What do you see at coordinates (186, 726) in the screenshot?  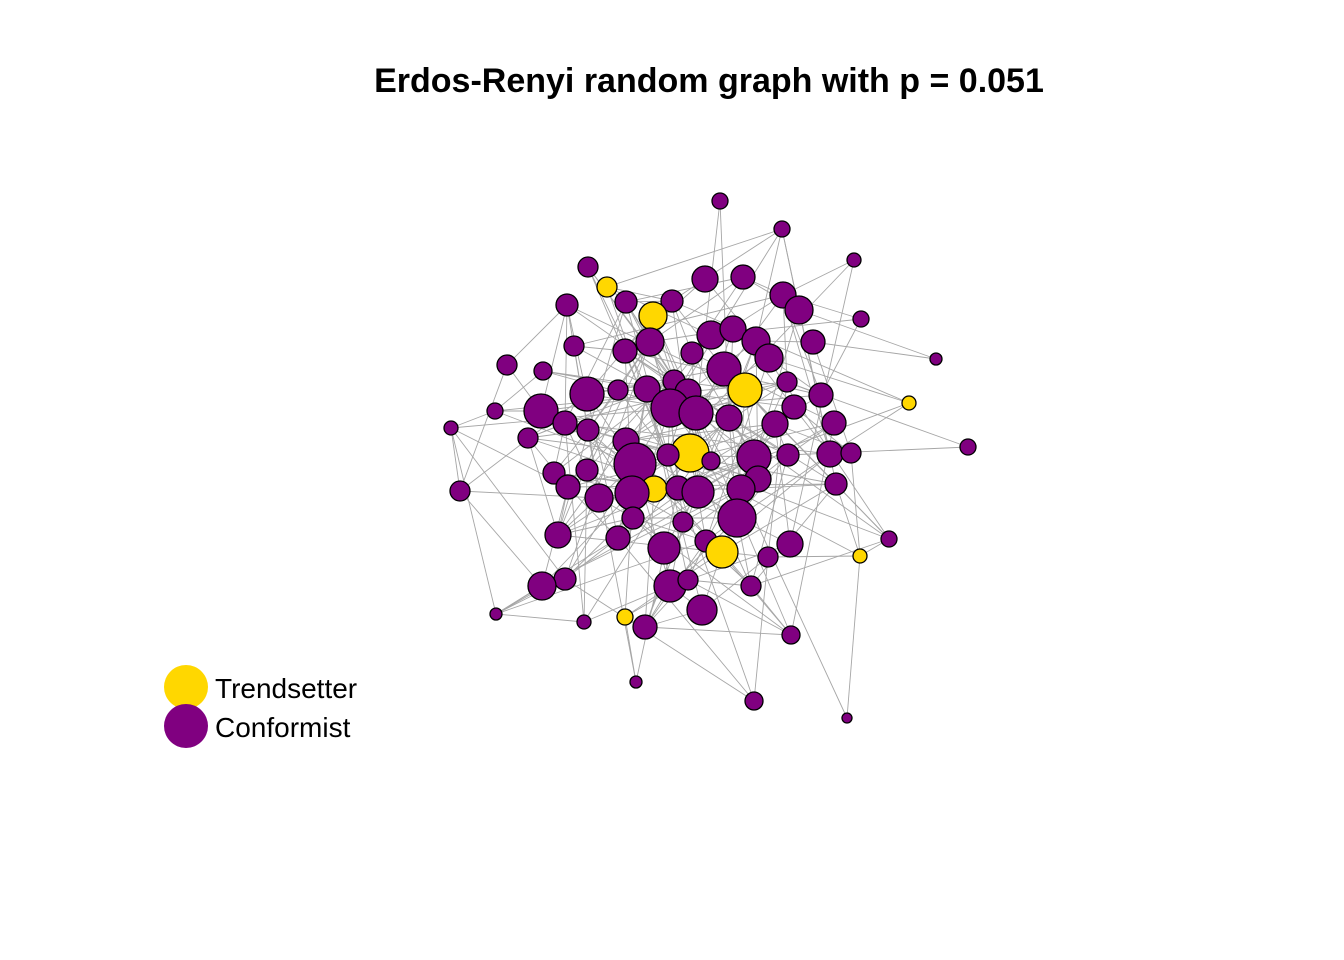 I see `legend-swatch-conformist` at bounding box center [186, 726].